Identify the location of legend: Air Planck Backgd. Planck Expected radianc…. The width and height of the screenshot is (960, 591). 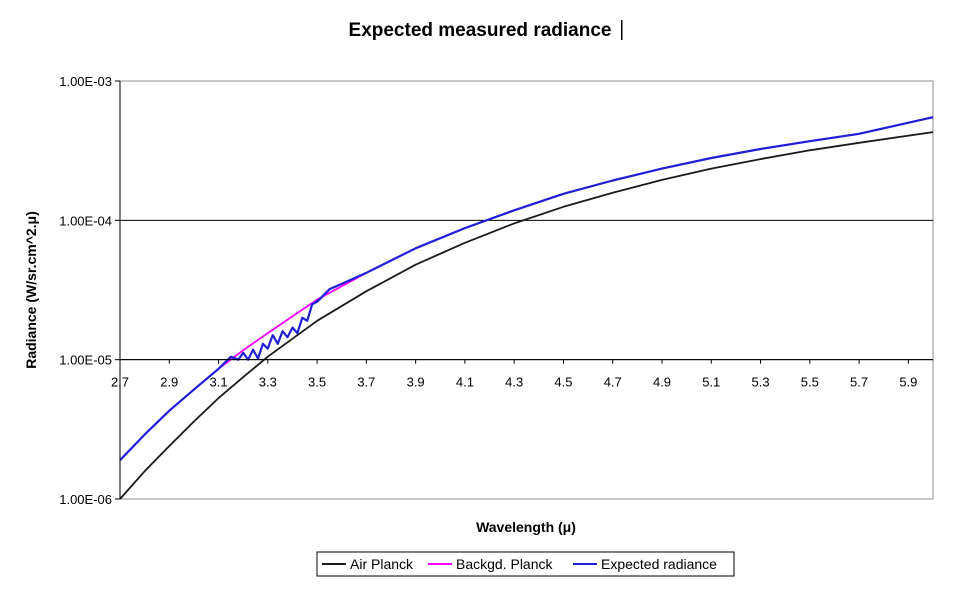
(525, 564).